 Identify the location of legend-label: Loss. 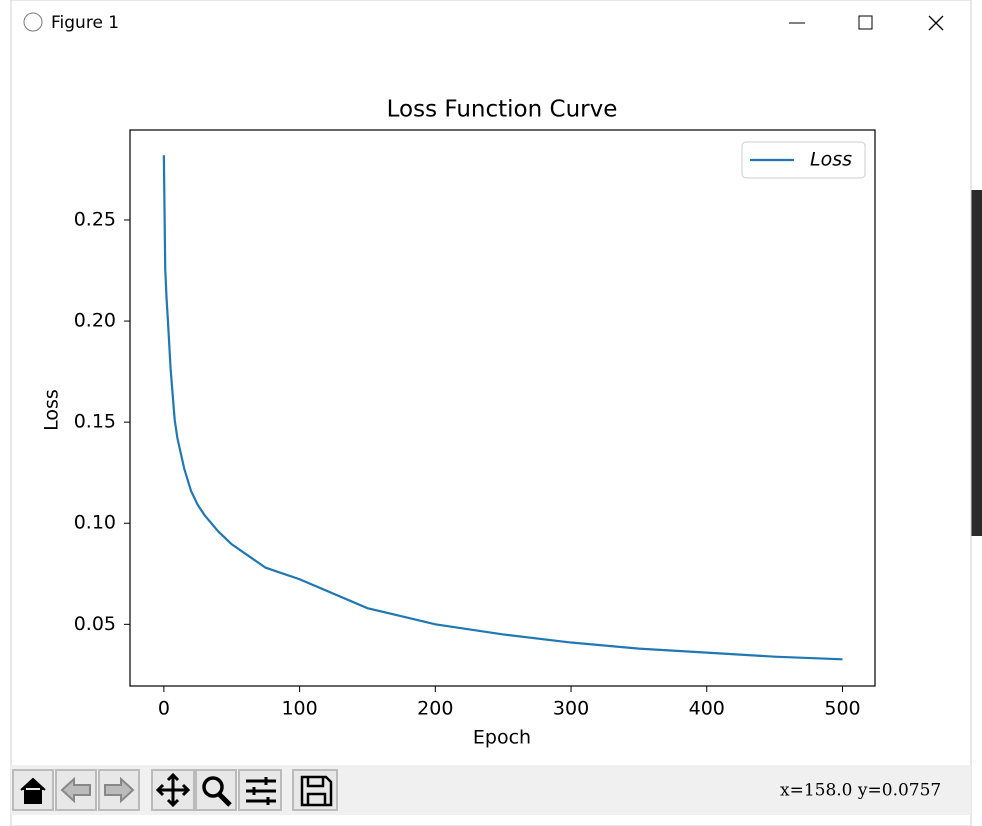
(831, 160).